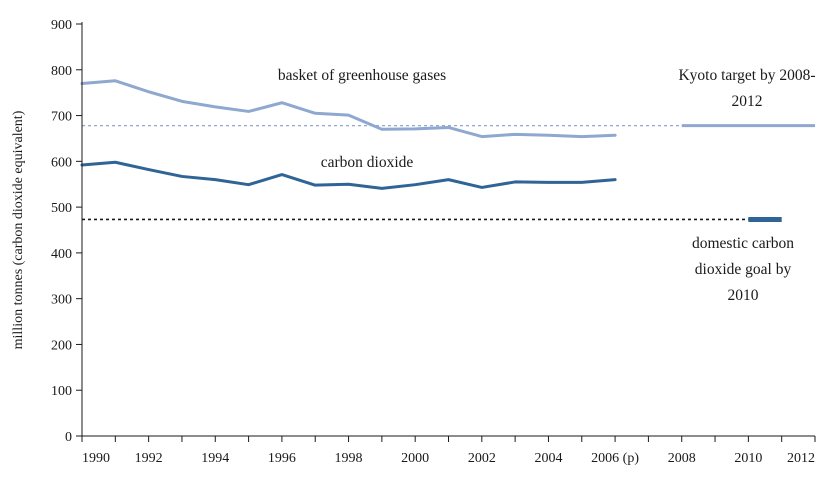 Image resolution: width=836 pixels, height=477 pixels. What do you see at coordinates (362, 75) in the screenshot?
I see `basket-label: basket of greenhouse gases` at bounding box center [362, 75].